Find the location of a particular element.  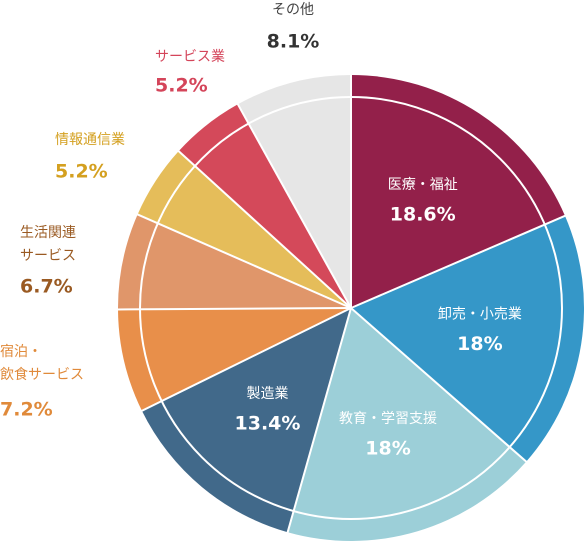

slice-name: 医療・福祉 is located at coordinates (423, 184).